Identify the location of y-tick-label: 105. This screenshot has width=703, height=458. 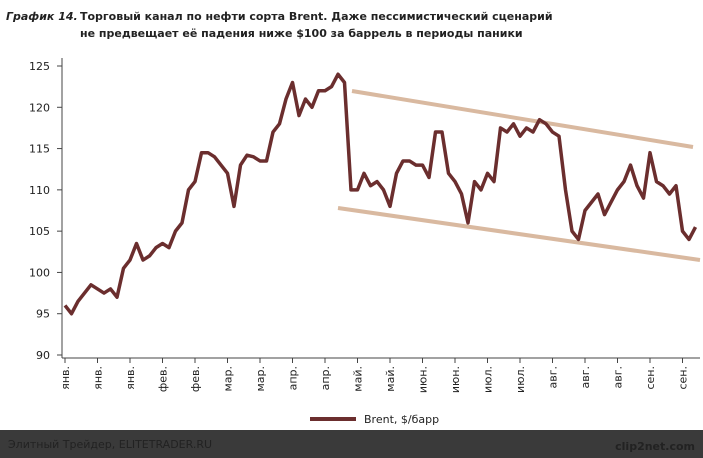
(39, 231).